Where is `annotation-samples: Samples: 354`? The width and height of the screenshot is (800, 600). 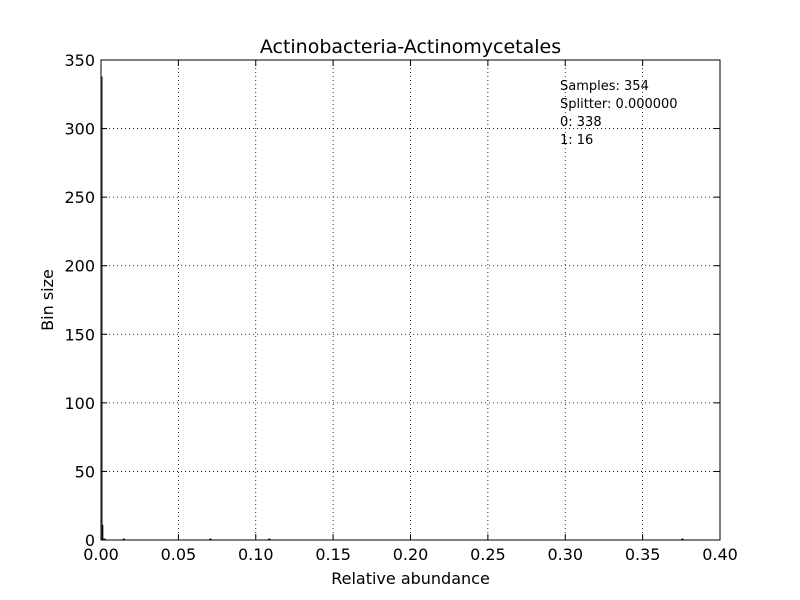 annotation-samples: Samples: 354 is located at coordinates (604, 86).